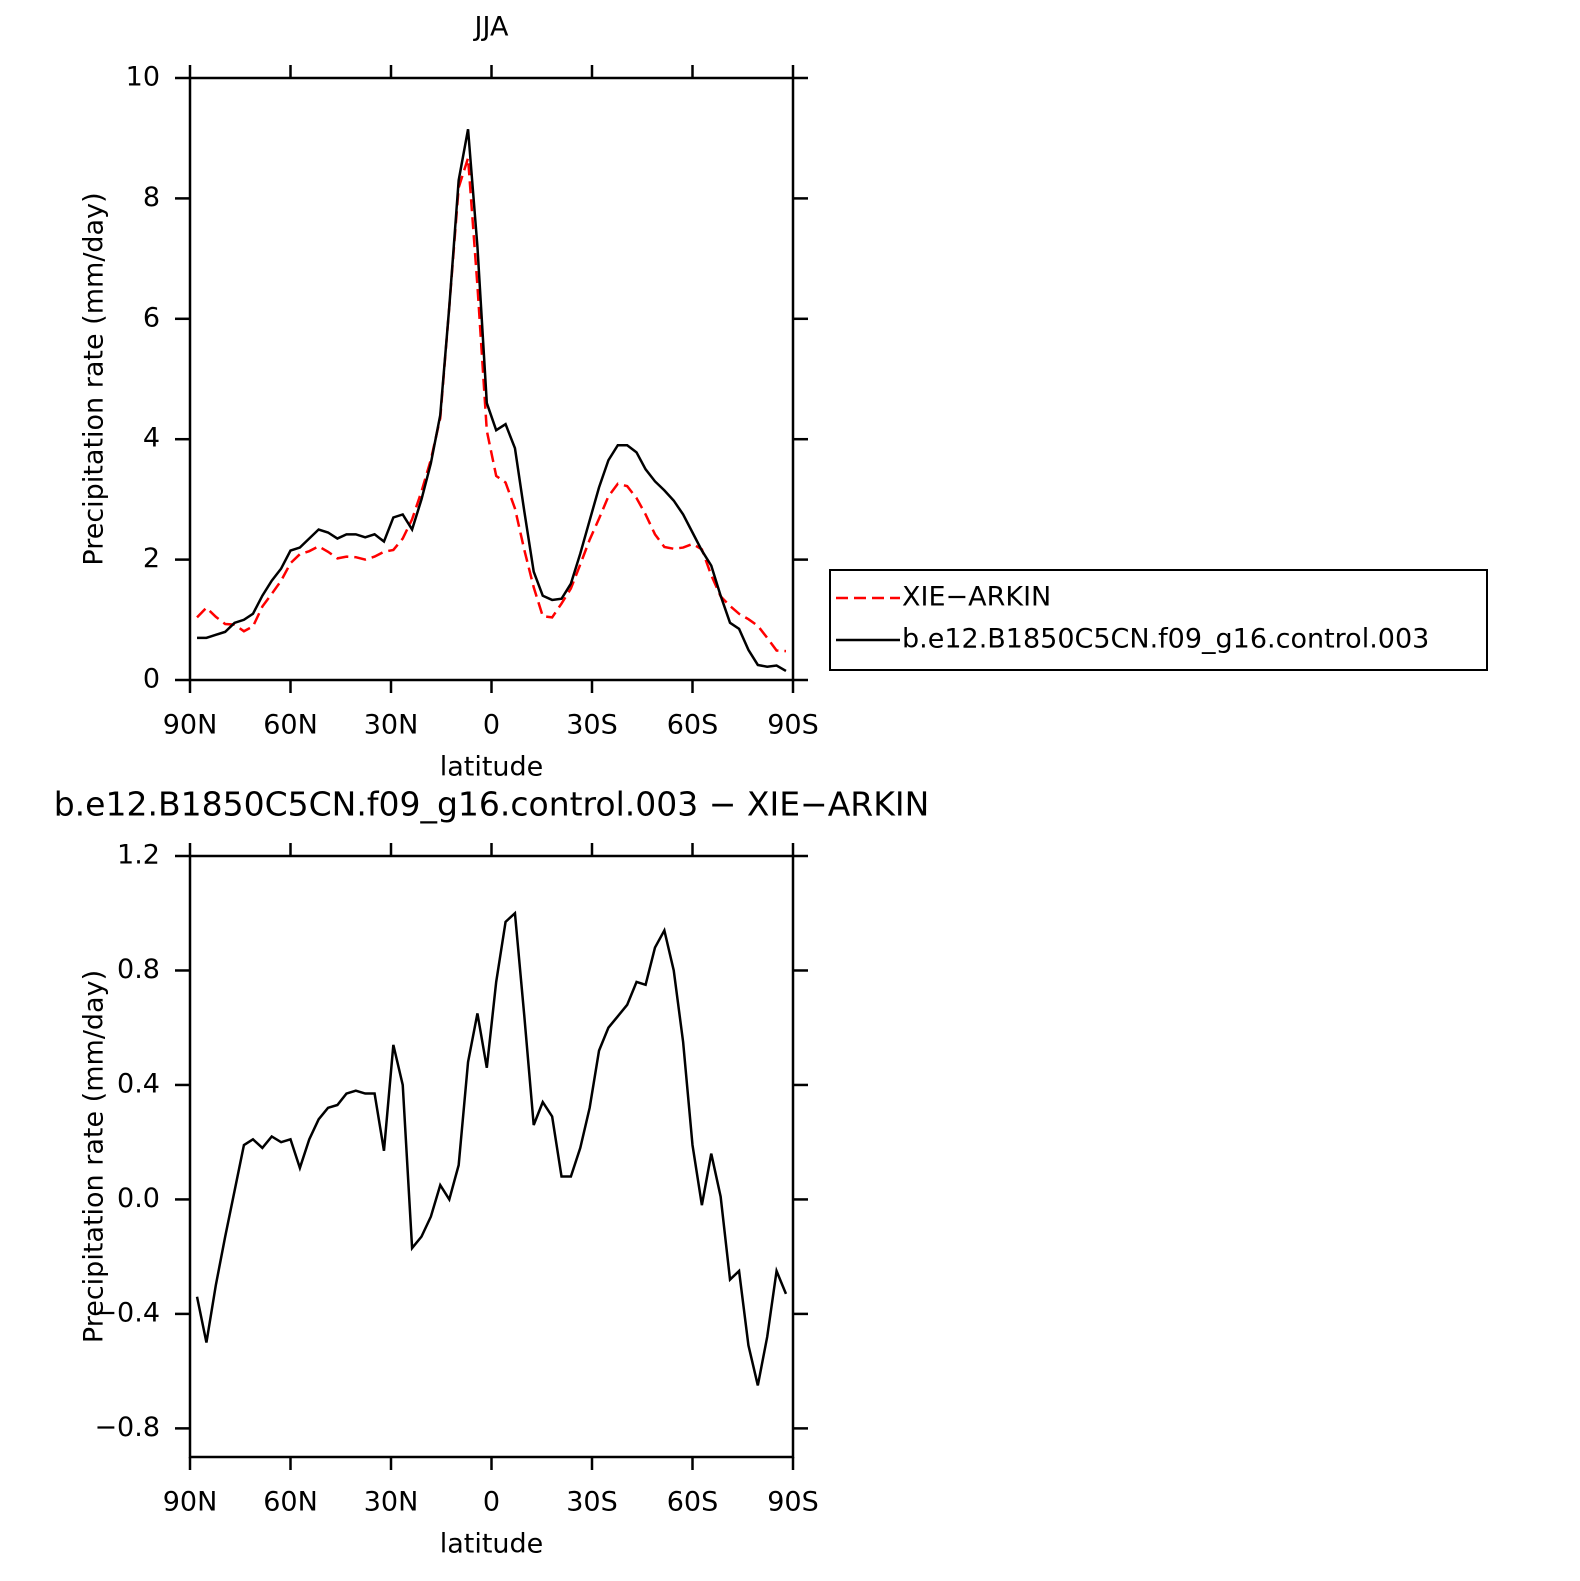  Describe the element at coordinates (491, 27) in the screenshot. I see `chart-title: JJA` at that location.